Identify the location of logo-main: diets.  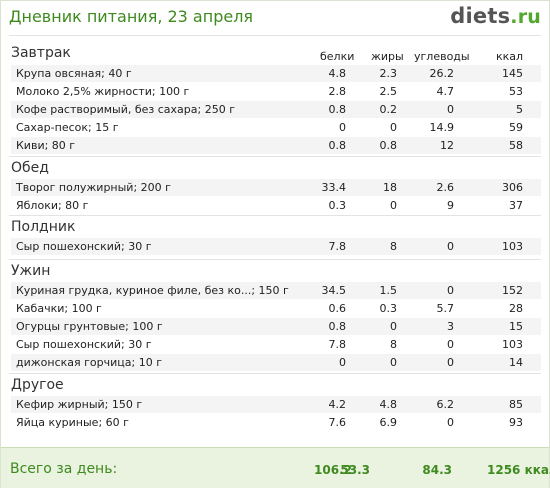
(480, 16).